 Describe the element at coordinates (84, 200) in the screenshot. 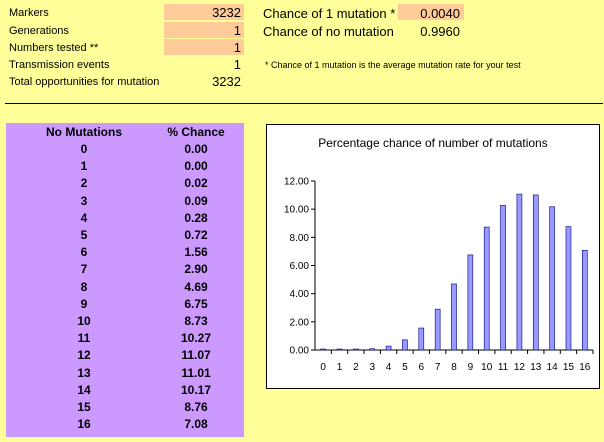

I see `mutation-count: 3` at that location.